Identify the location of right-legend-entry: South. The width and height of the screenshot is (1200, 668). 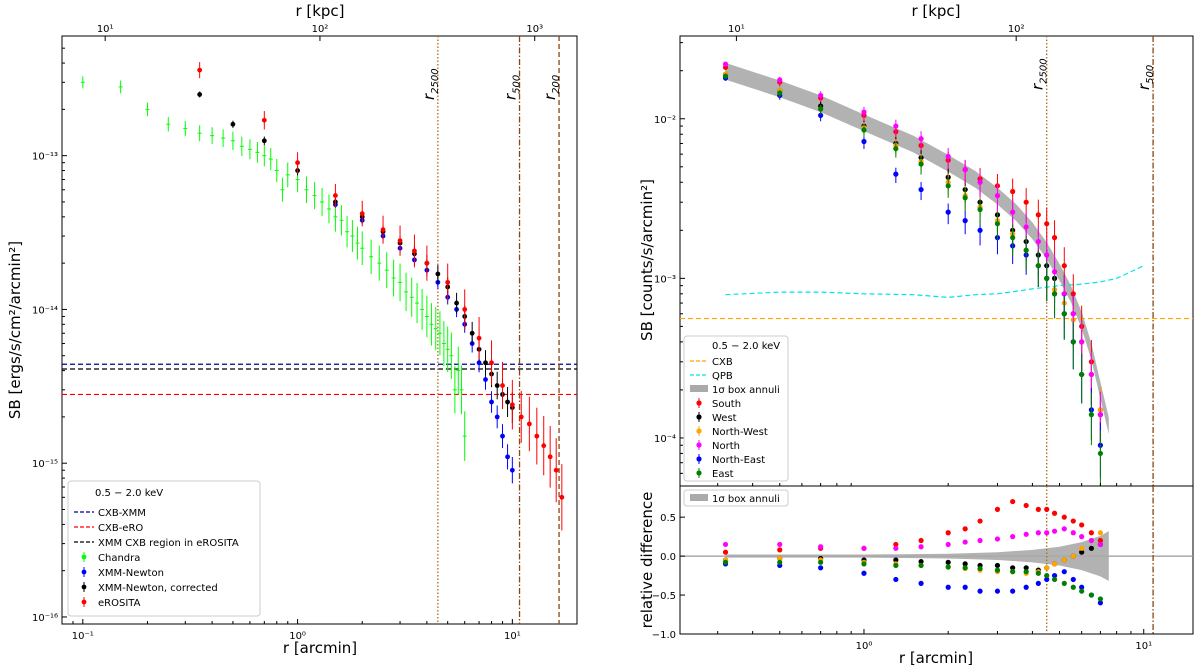
(726, 404).